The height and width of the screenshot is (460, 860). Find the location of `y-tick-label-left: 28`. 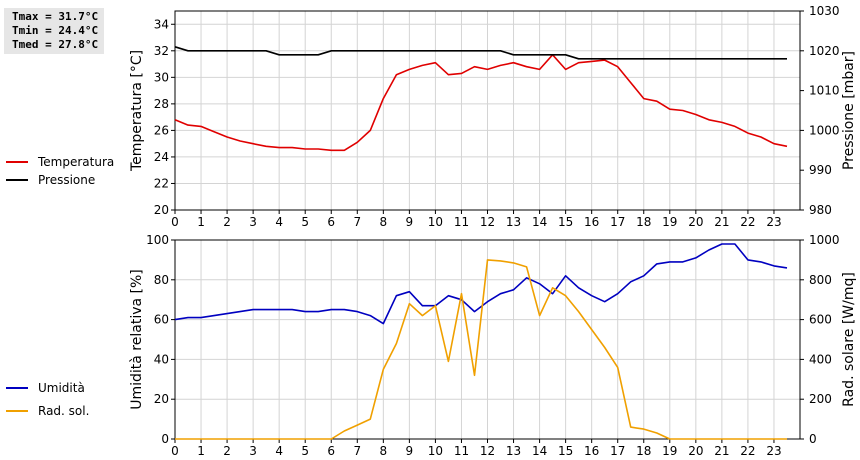

y-tick-label-left: 28 is located at coordinates (161, 104).